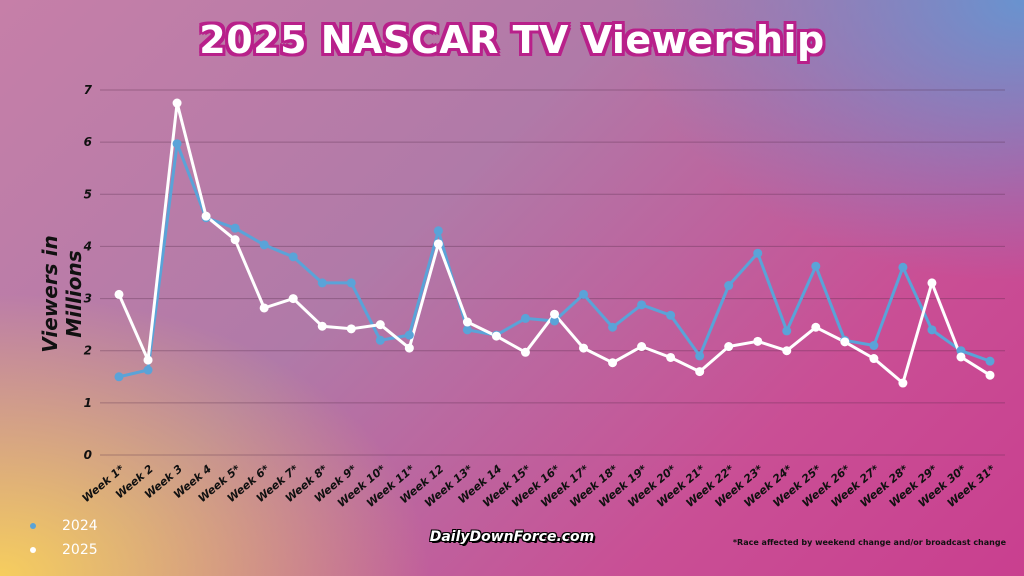 Image resolution: width=1024 pixels, height=576 pixels. I want to click on y-tick-5: 5, so click(88, 194).